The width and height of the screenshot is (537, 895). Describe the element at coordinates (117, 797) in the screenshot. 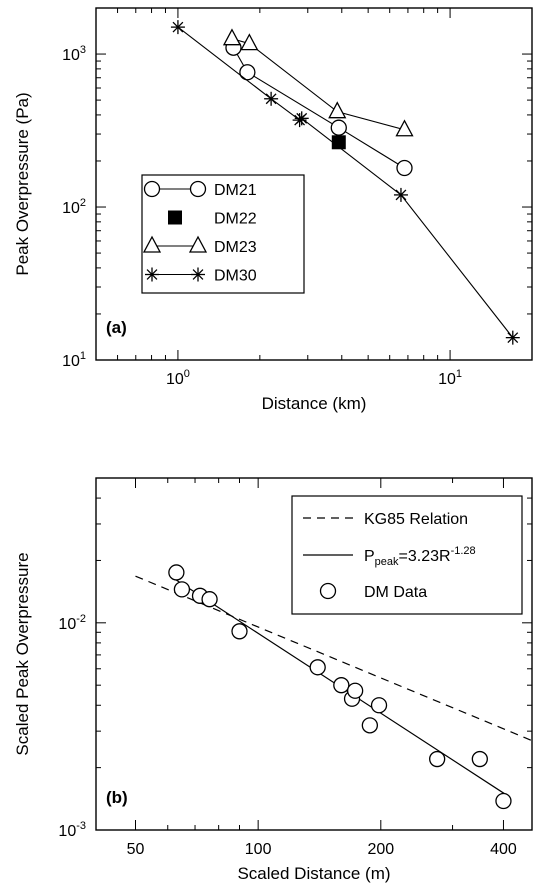

I see `panel-label-b: (b)` at that location.